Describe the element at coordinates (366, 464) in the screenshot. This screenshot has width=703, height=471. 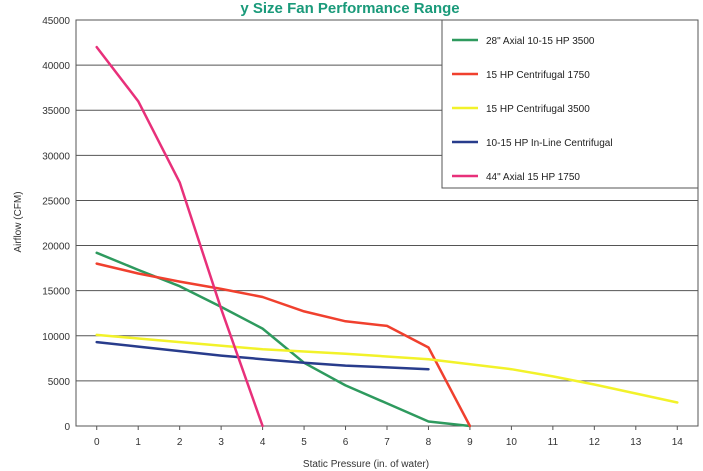
I see `x-axis-title: Static Pressure (in. of water)` at that location.